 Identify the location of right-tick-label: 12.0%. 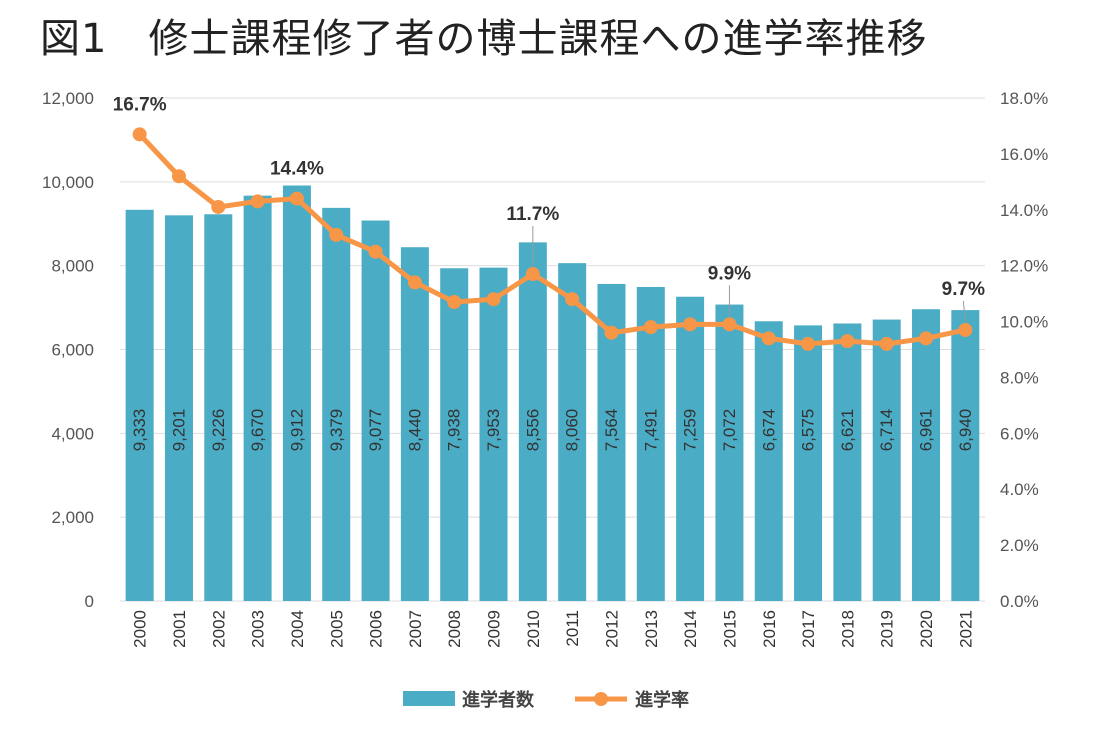
(1024, 266).